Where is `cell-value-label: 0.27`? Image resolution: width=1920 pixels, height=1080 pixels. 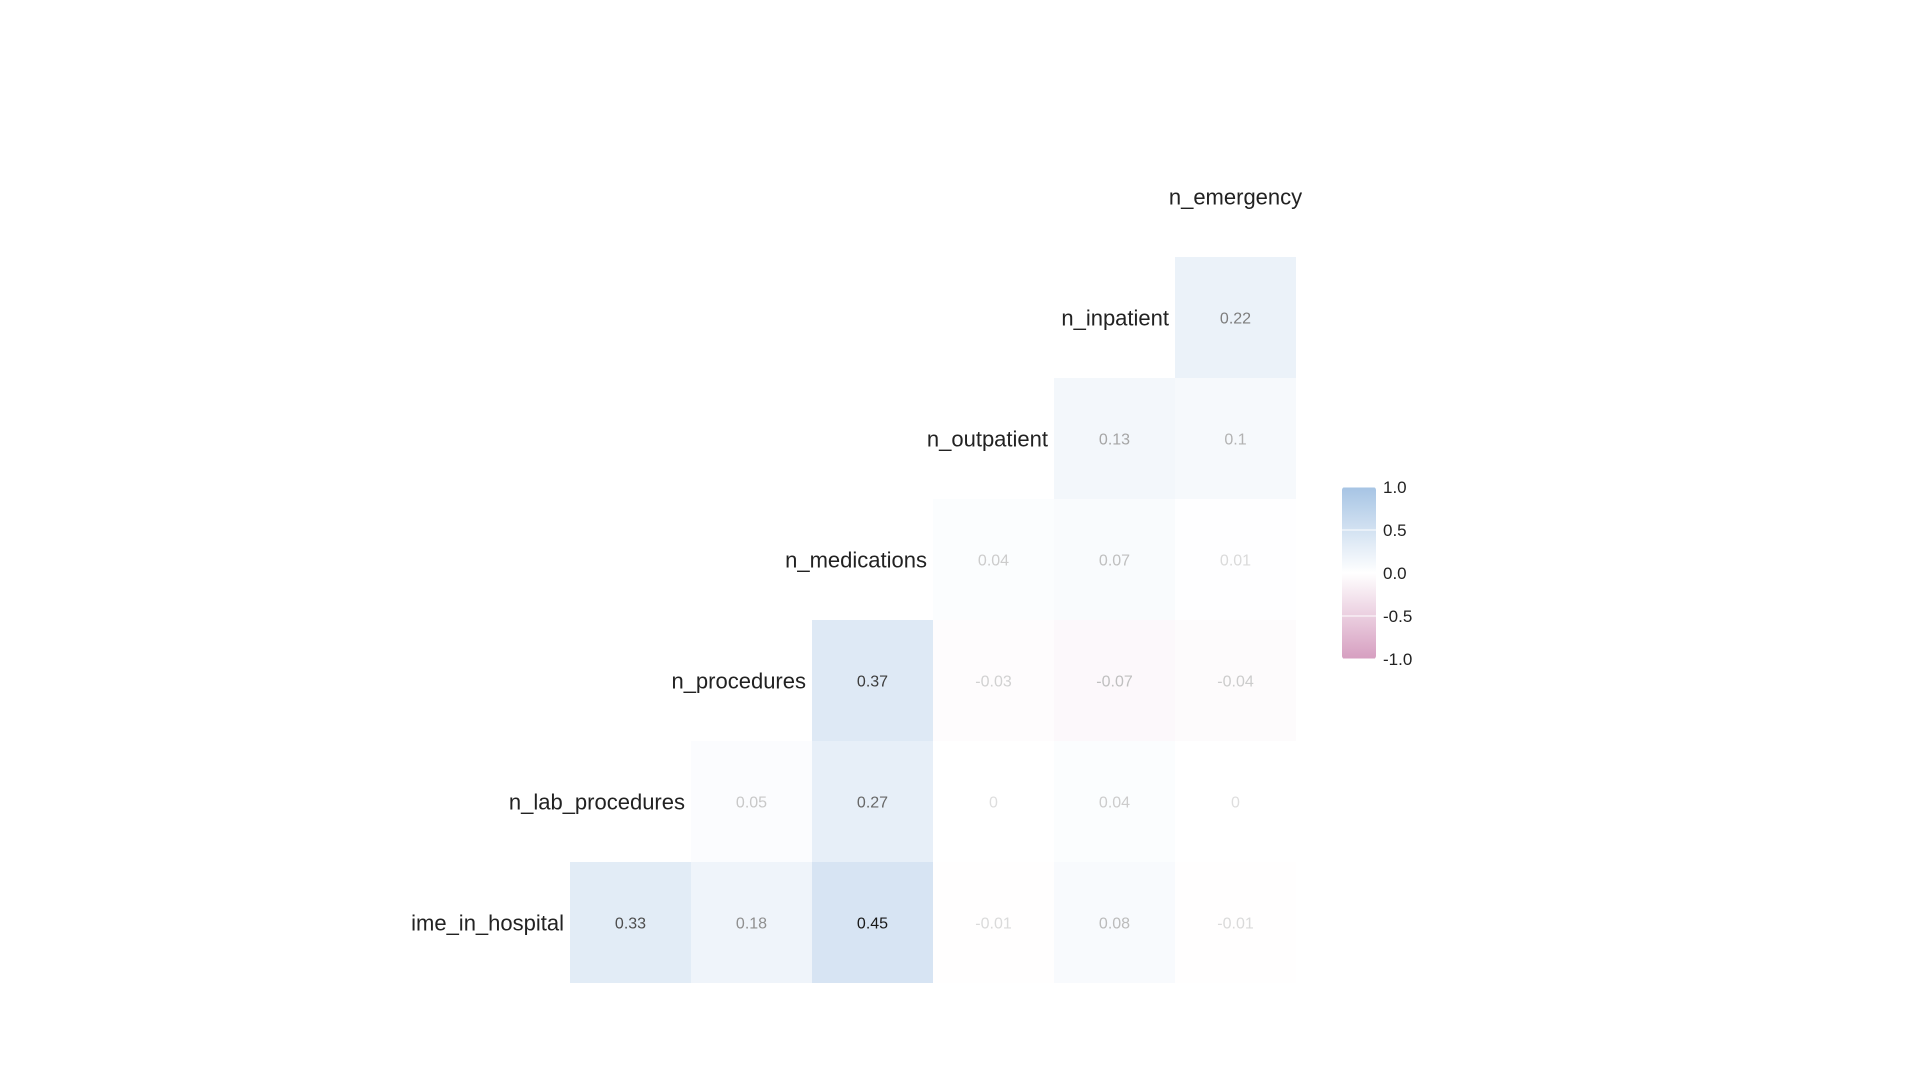 cell-value-label: 0.27 is located at coordinates (872, 803).